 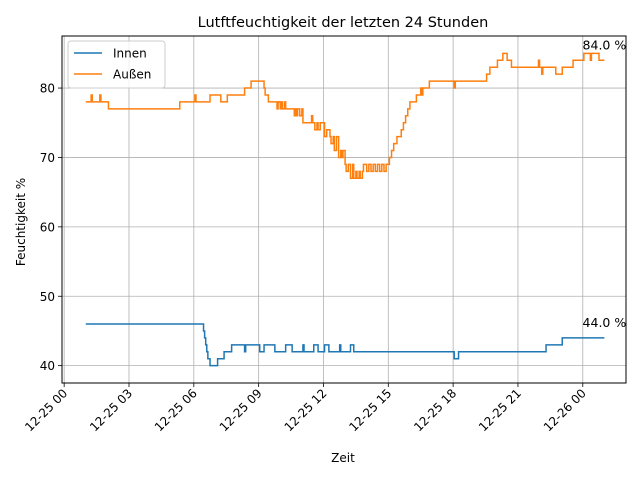 What do you see at coordinates (343, 458) in the screenshot?
I see `x-axis-label: Zeit` at bounding box center [343, 458].